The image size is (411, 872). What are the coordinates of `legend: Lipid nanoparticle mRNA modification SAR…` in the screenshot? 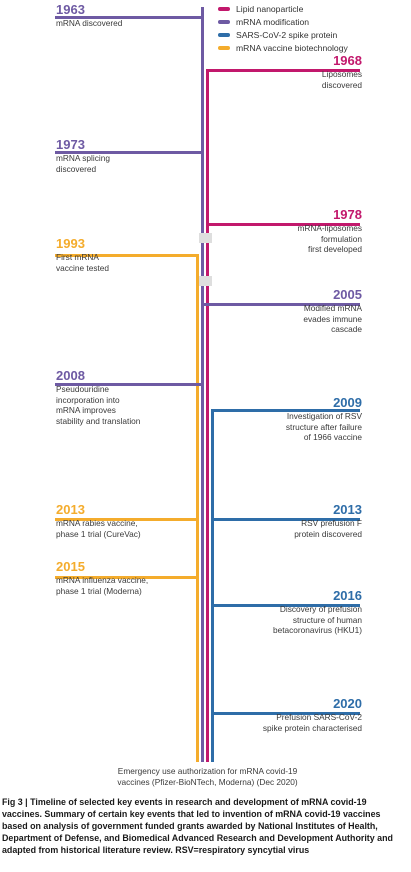 It's located at (313, 29).